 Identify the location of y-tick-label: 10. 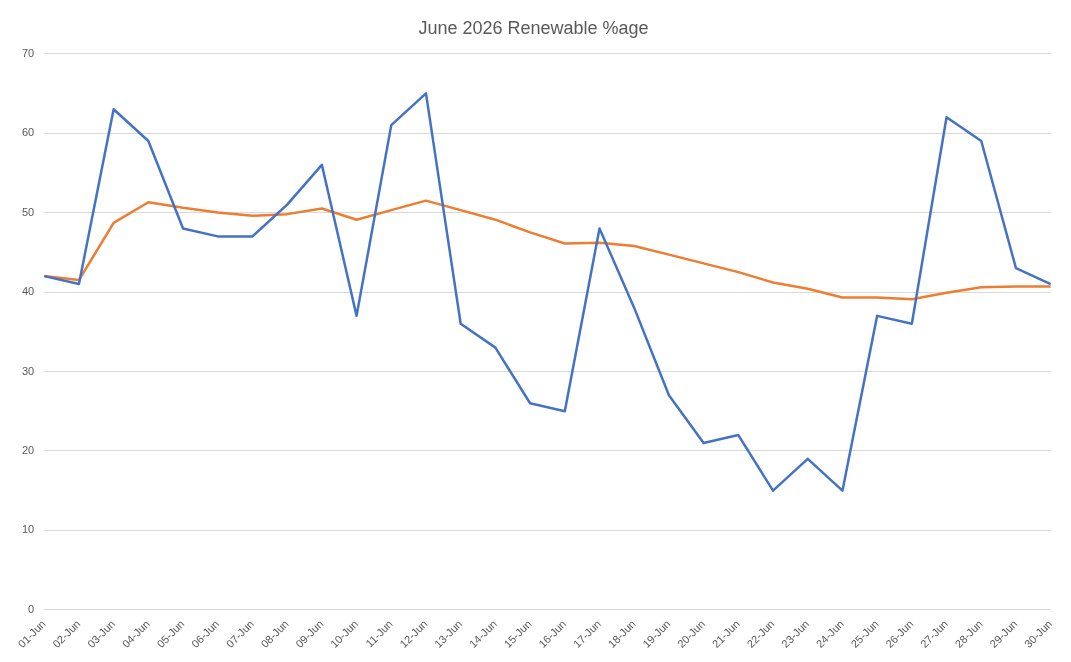
(28, 529).